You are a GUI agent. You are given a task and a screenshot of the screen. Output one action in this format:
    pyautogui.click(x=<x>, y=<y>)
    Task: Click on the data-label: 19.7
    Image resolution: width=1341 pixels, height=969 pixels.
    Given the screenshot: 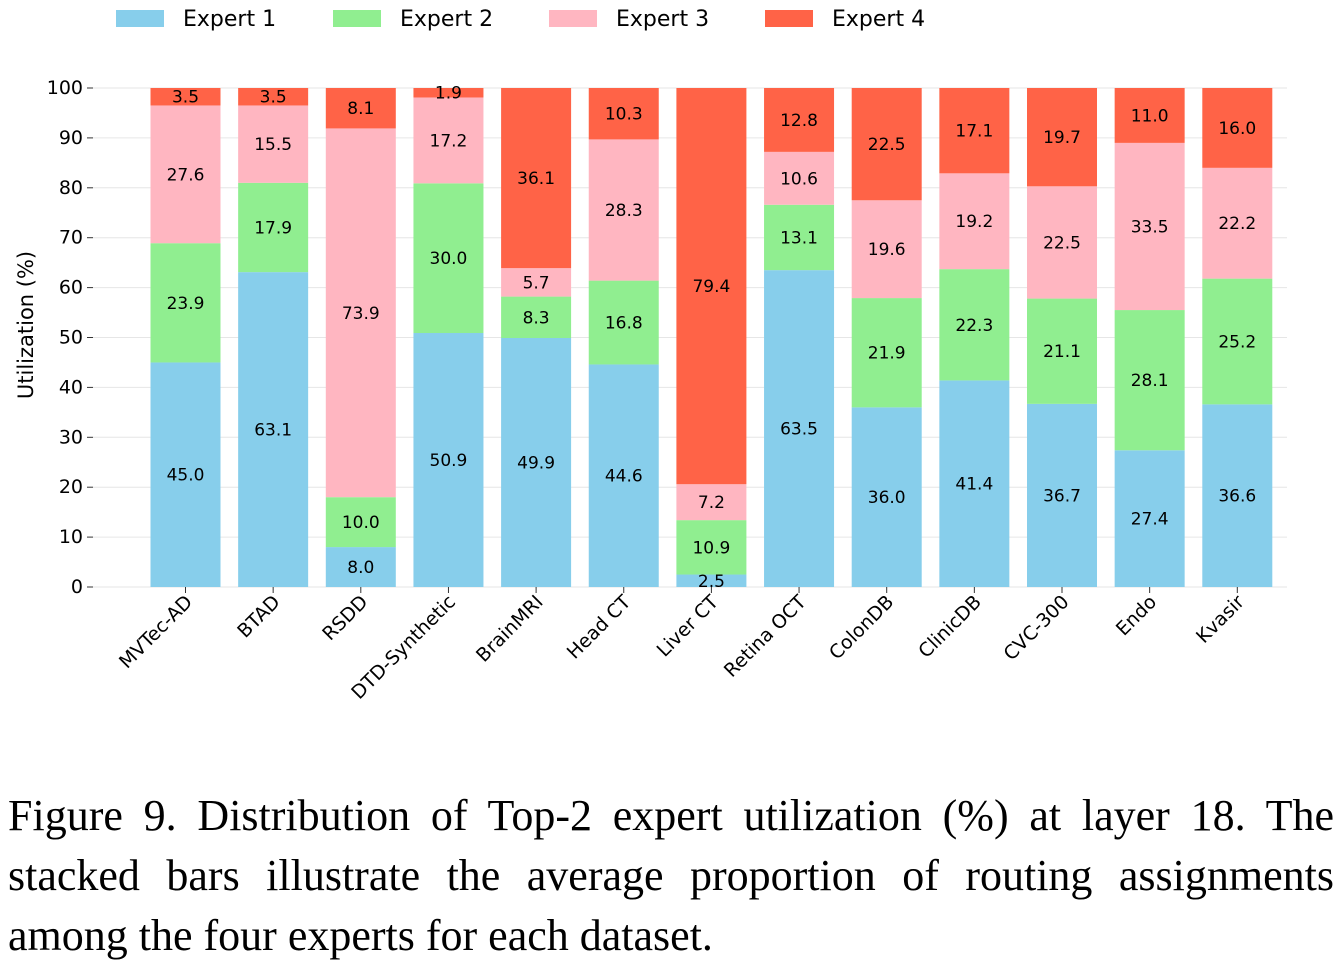 What is the action you would take?
    pyautogui.click(x=1062, y=138)
    